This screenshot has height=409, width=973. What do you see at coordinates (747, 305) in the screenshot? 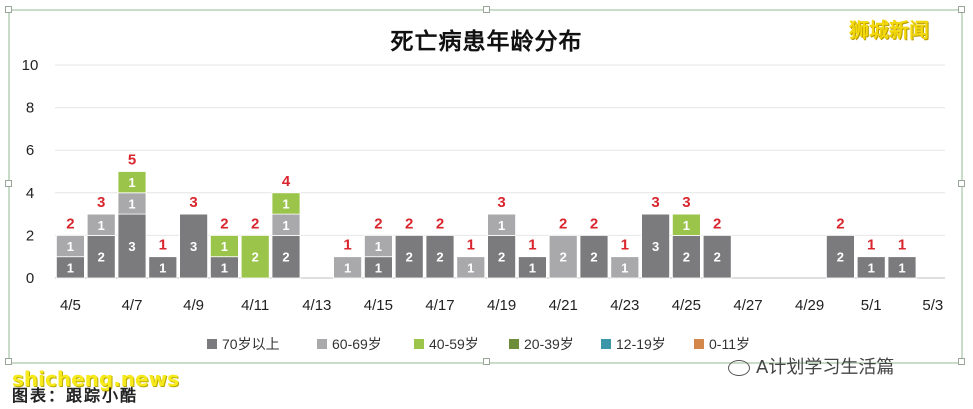
I see `x-tick-label: 4/27` at bounding box center [747, 305].